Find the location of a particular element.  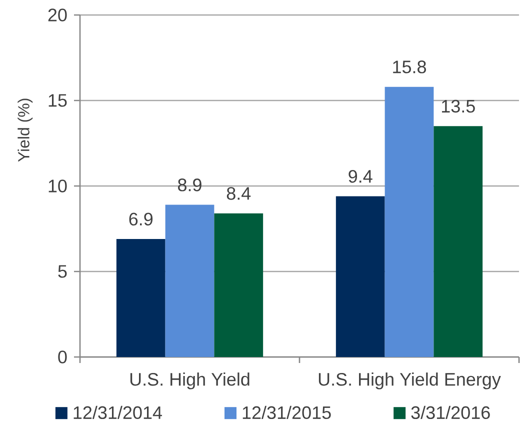

x-tick-label: U.S. High Yield Energy is located at coordinates (409, 381).